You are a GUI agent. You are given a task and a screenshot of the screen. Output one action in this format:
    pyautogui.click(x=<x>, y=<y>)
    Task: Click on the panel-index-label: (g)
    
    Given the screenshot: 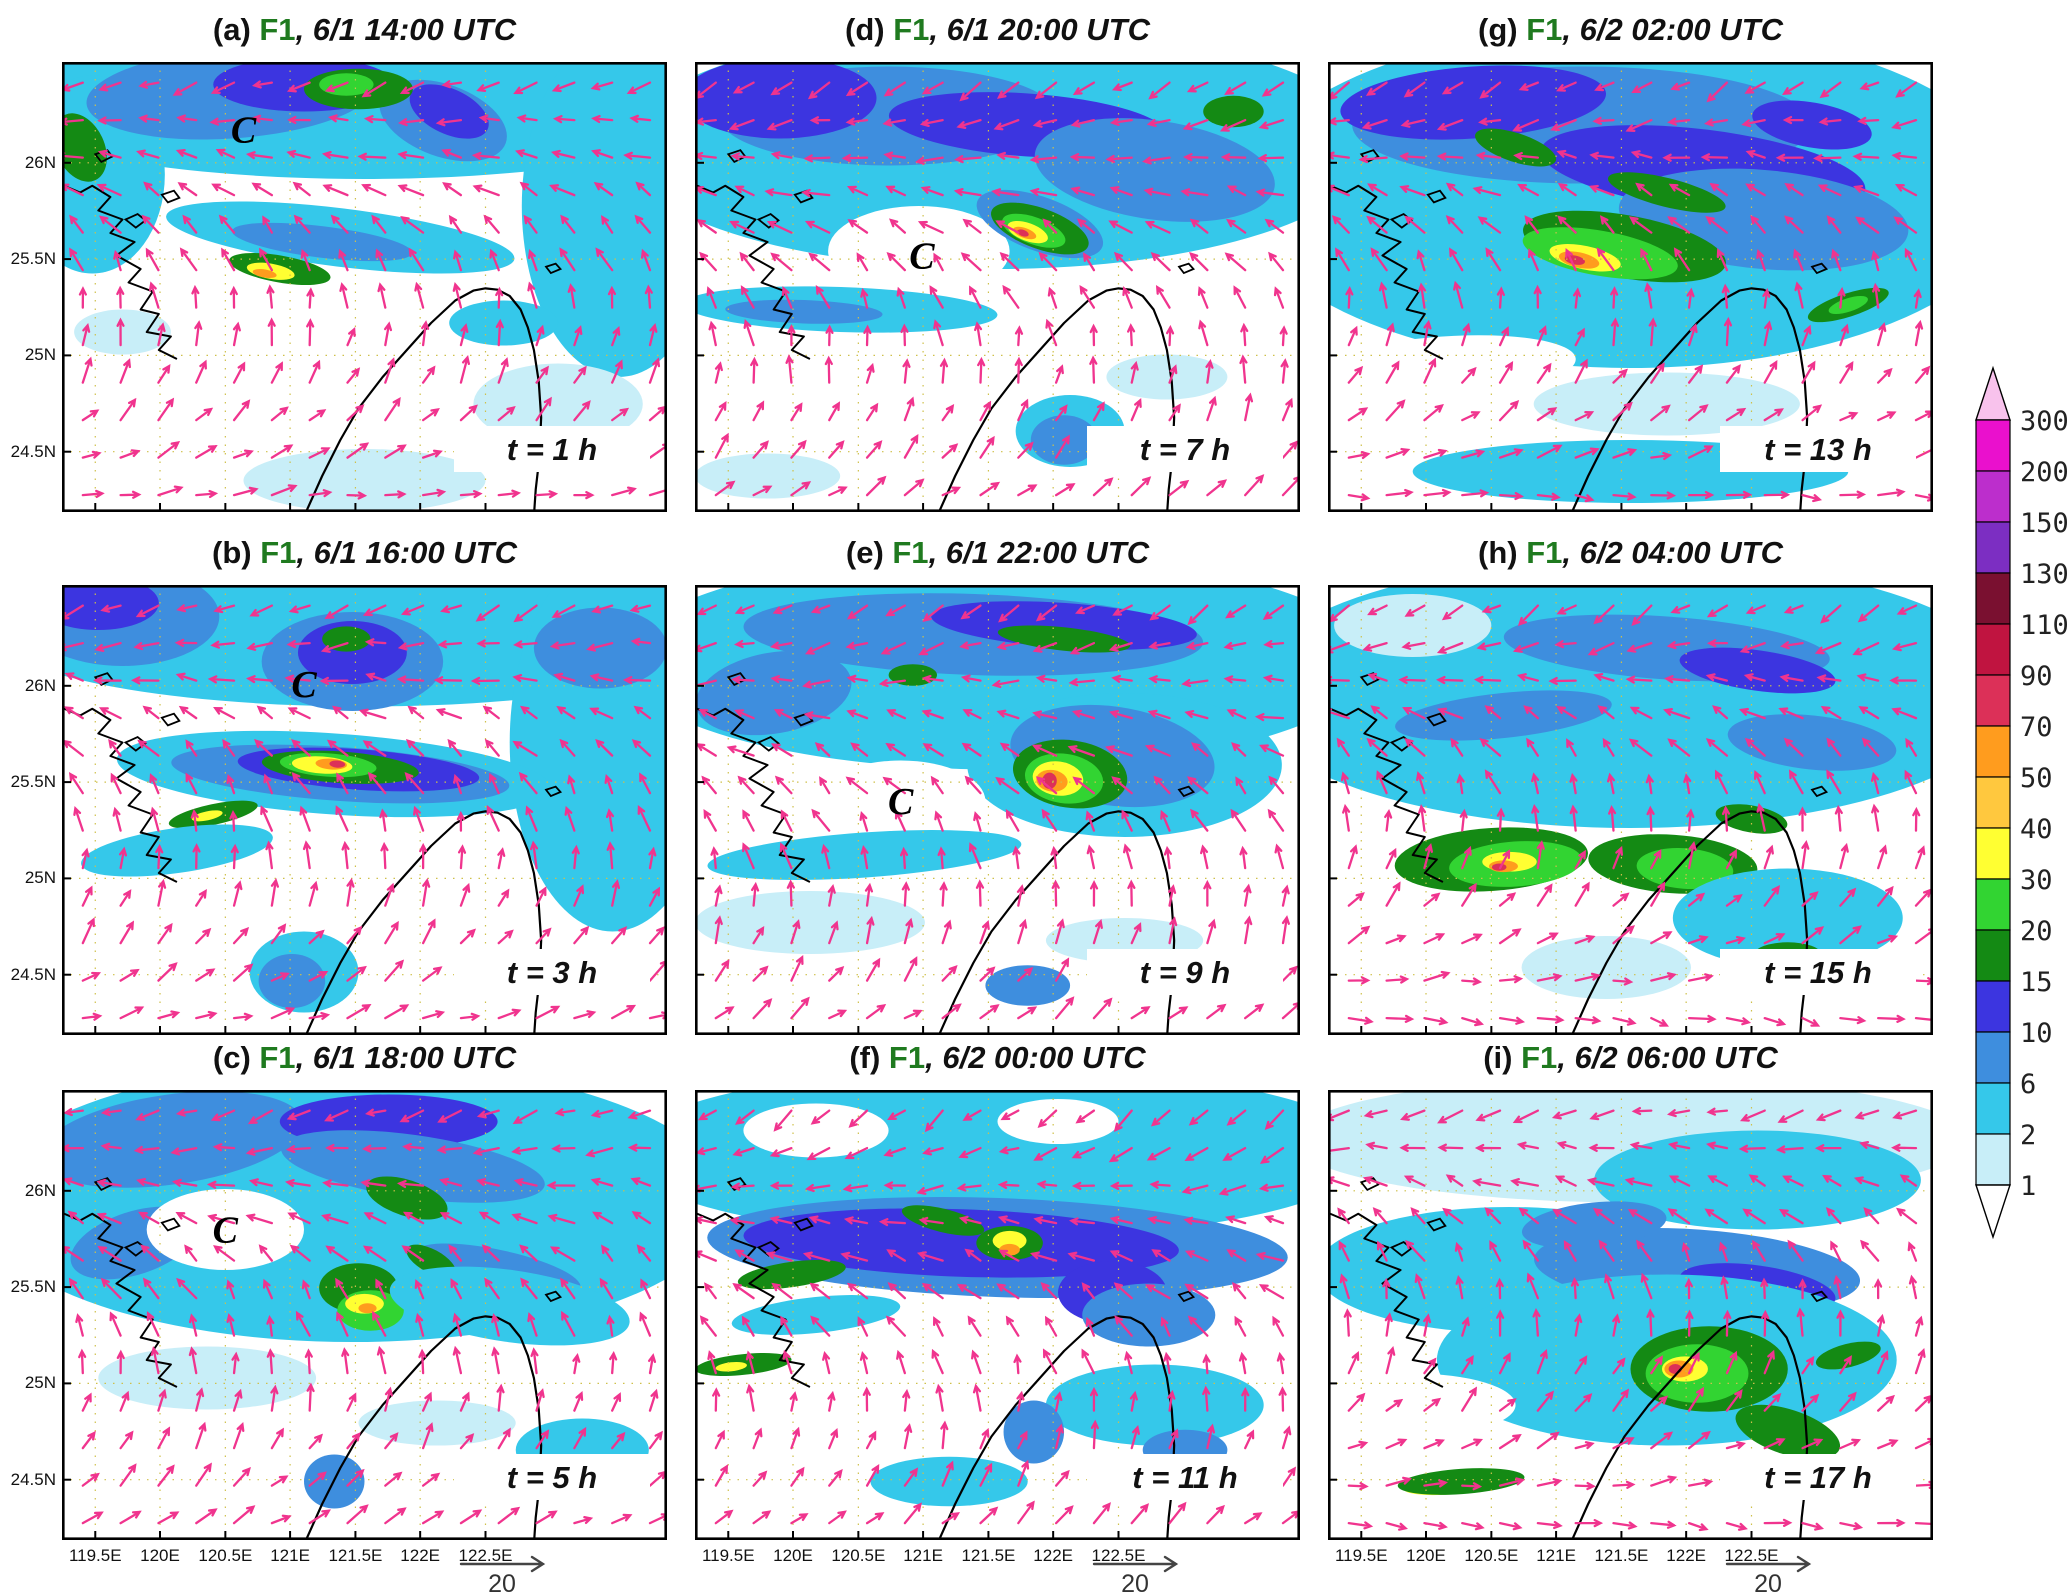 What is the action you would take?
    pyautogui.click(x=1502, y=29)
    